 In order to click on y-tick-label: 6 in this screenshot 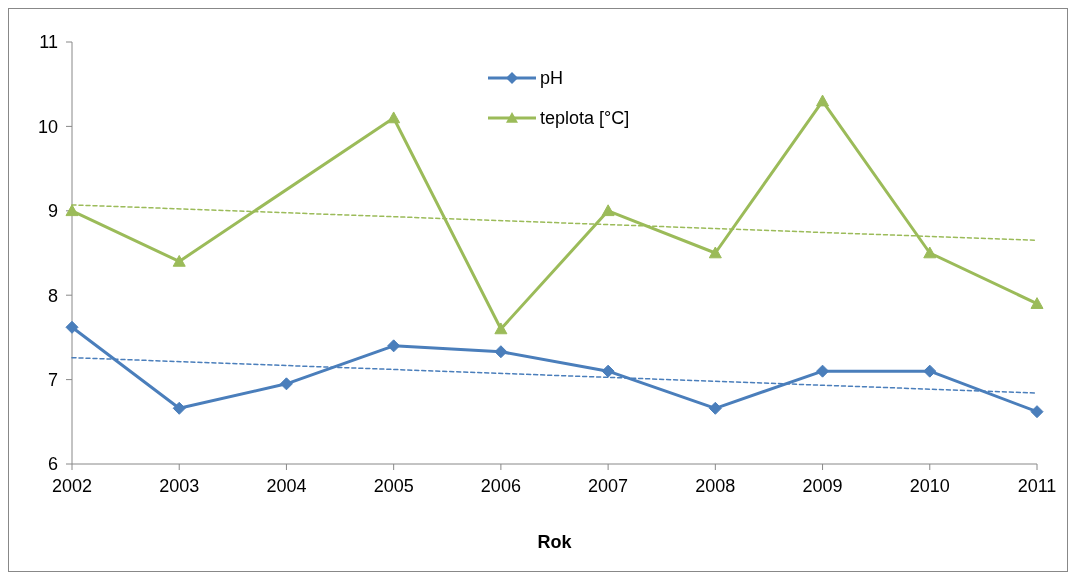, I will do `click(52, 464)`.